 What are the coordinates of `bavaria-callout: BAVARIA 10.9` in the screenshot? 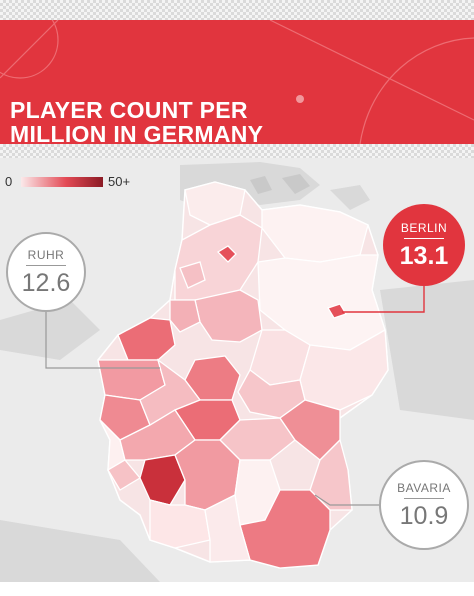 It's located at (424, 505).